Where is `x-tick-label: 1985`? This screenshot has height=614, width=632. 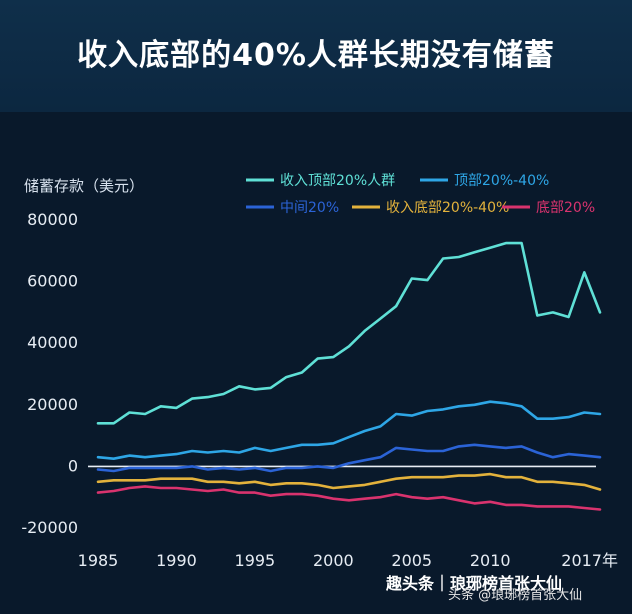 x-tick-label: 1985 is located at coordinates (98, 560).